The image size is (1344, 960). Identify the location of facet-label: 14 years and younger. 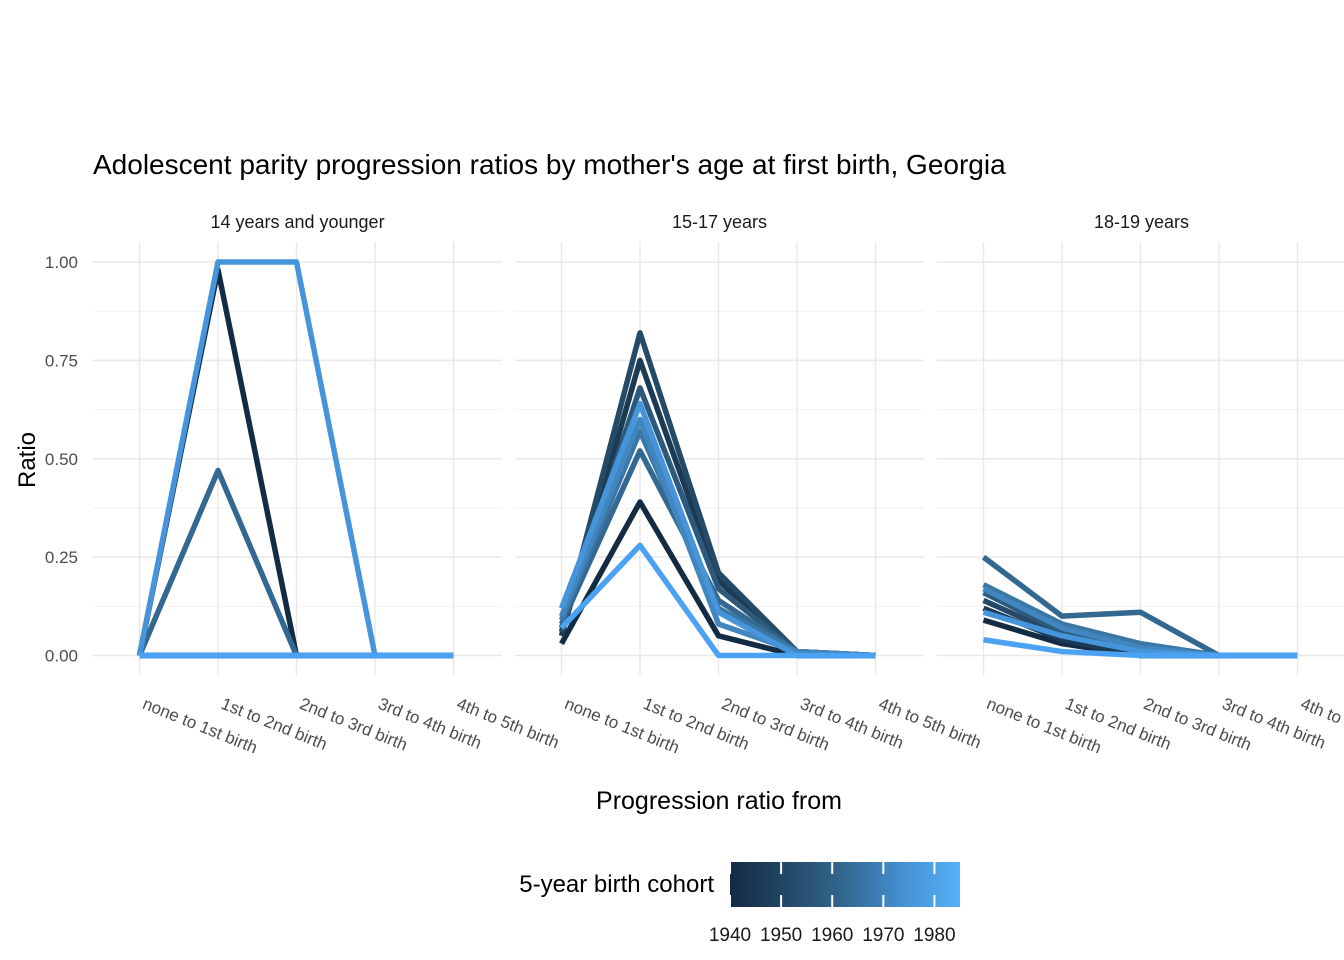
(297, 222).